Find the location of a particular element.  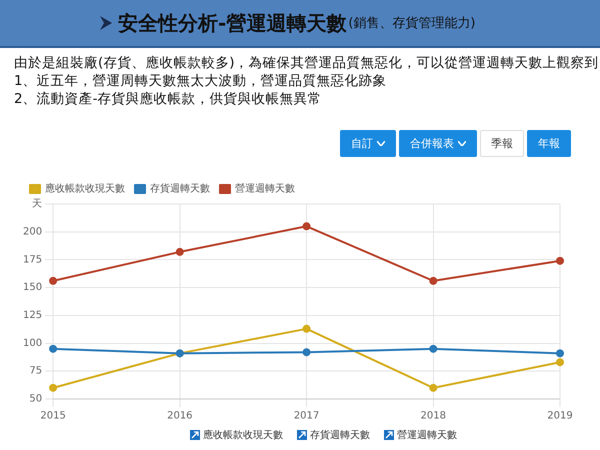

legend-label: 存貨週轉天數 is located at coordinates (180, 188).